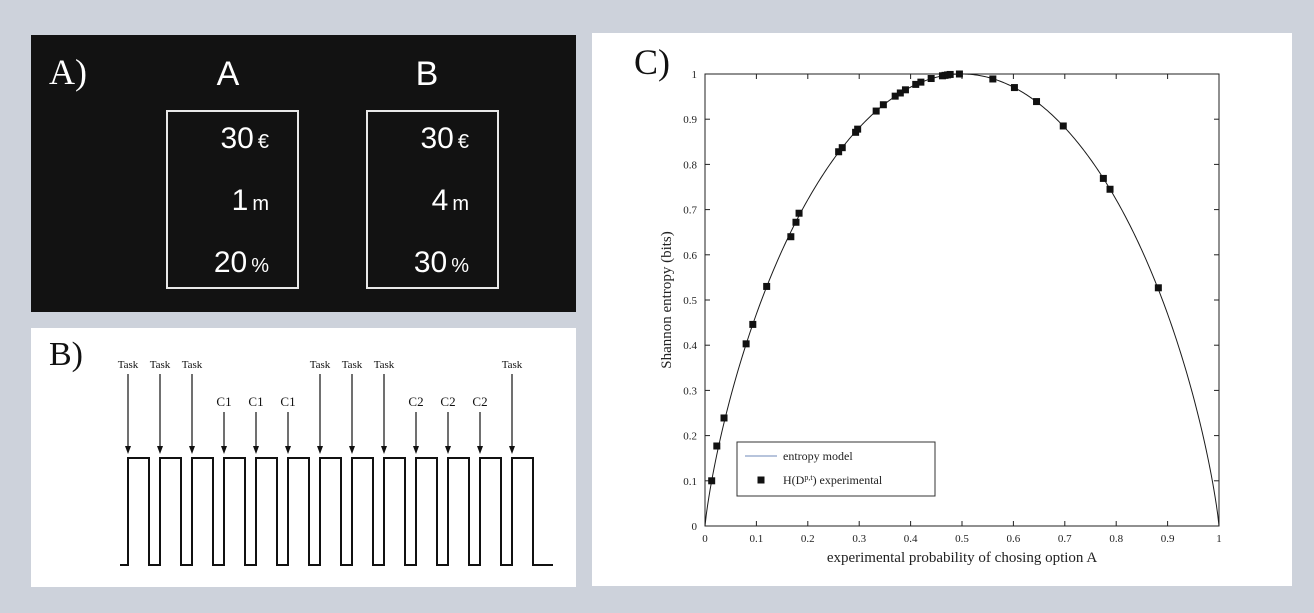  What do you see at coordinates (757, 539) in the screenshot?
I see `x-tick-label: 0.1` at bounding box center [757, 539].